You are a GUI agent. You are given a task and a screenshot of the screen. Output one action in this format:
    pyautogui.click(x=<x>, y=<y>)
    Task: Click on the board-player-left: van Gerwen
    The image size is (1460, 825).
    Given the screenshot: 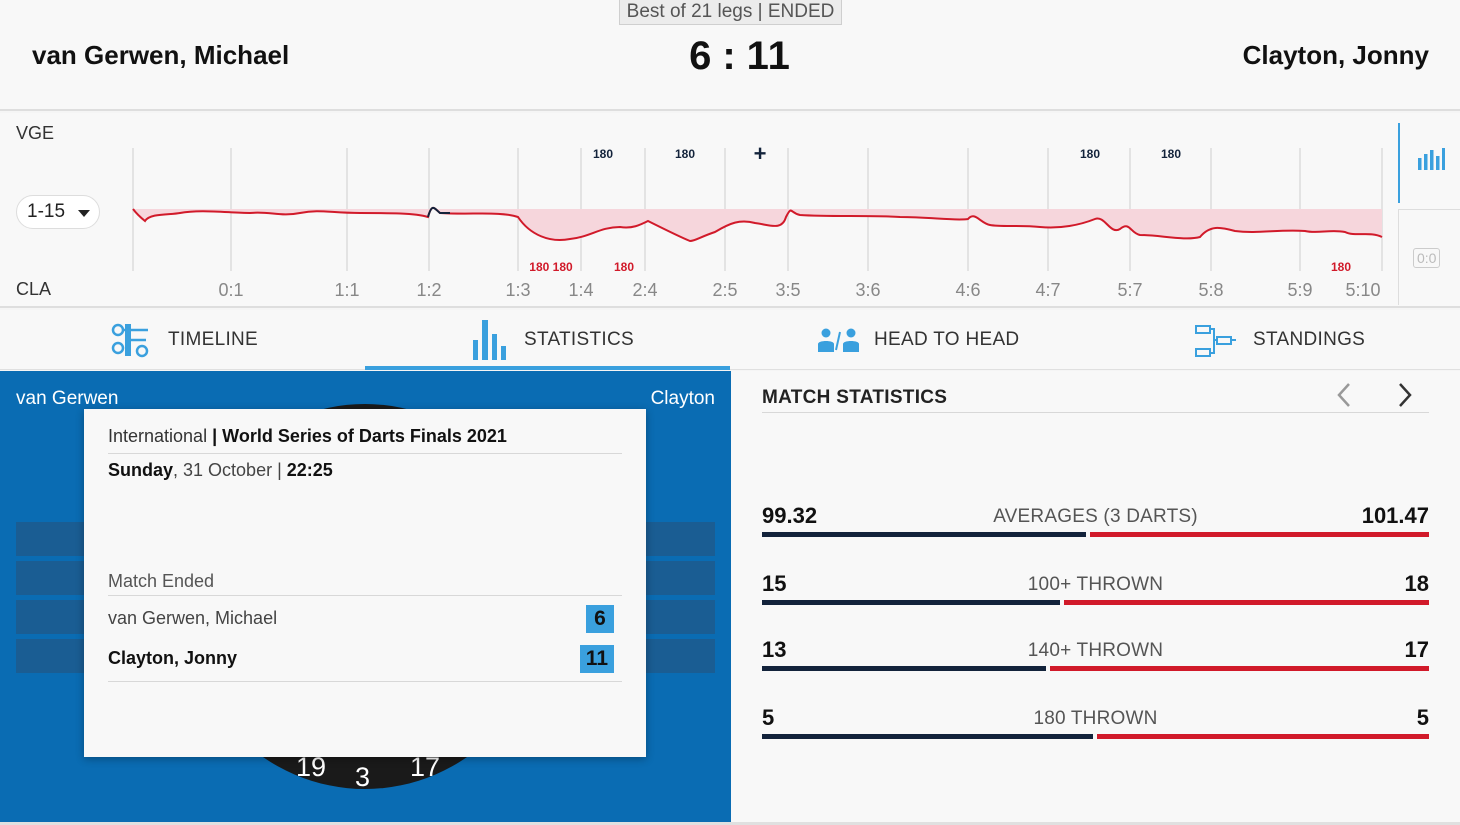 What is the action you would take?
    pyautogui.click(x=67, y=398)
    